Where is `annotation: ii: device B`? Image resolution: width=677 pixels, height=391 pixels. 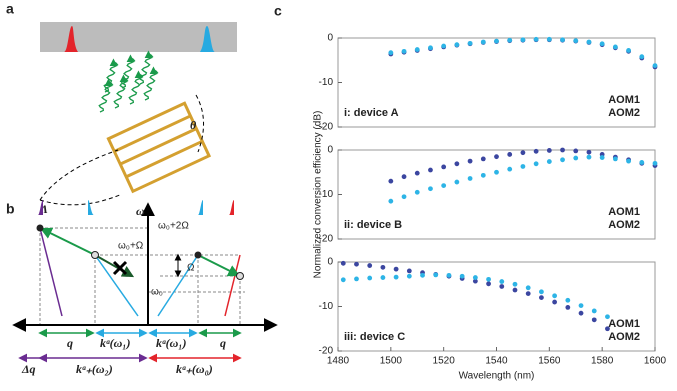 annotation: ii: device B is located at coordinates (373, 225).